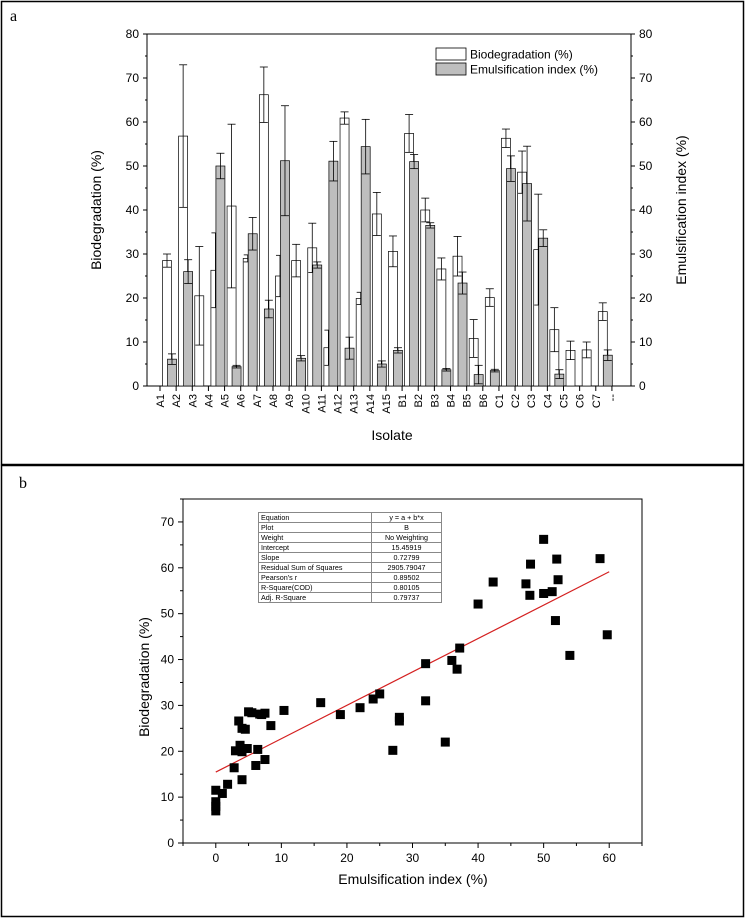 The height and width of the screenshot is (924, 745). I want to click on stats-row: R-Square(COD) 0.80105, so click(350, 587).